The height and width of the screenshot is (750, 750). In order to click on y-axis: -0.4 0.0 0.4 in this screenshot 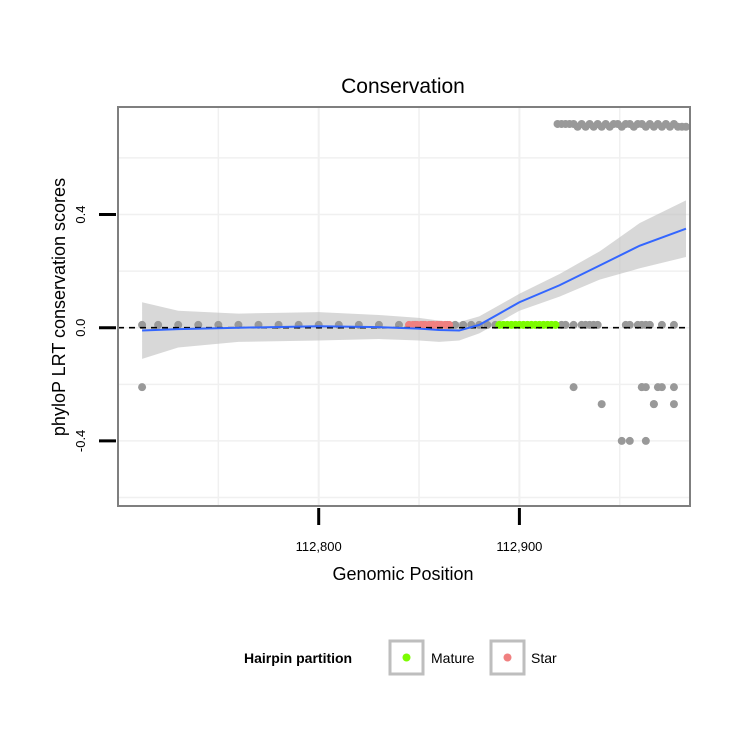, I will do `click(94, 328)`.